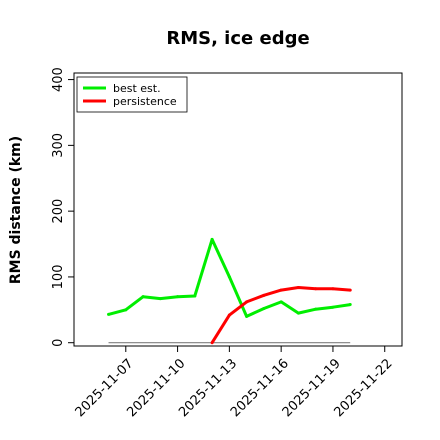 The image size is (440, 440). I want to click on y-tick-label-100: 100, so click(58, 277).